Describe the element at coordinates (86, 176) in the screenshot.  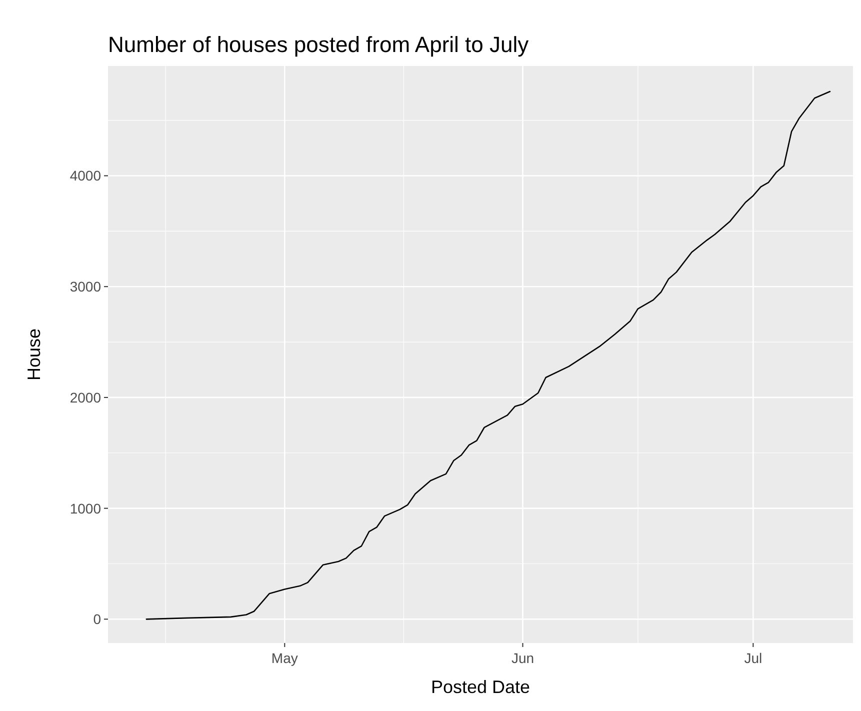
I see `y-tick-label: 4000` at that location.